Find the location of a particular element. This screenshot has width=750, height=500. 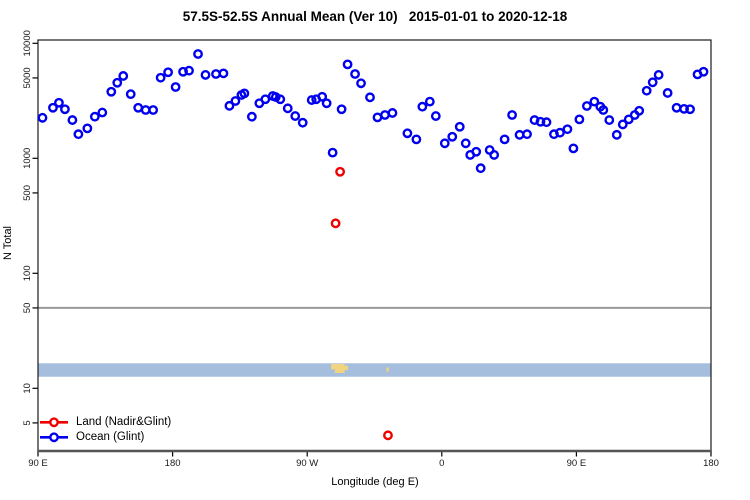

y-tick-label: 10000 is located at coordinates (27, 43).